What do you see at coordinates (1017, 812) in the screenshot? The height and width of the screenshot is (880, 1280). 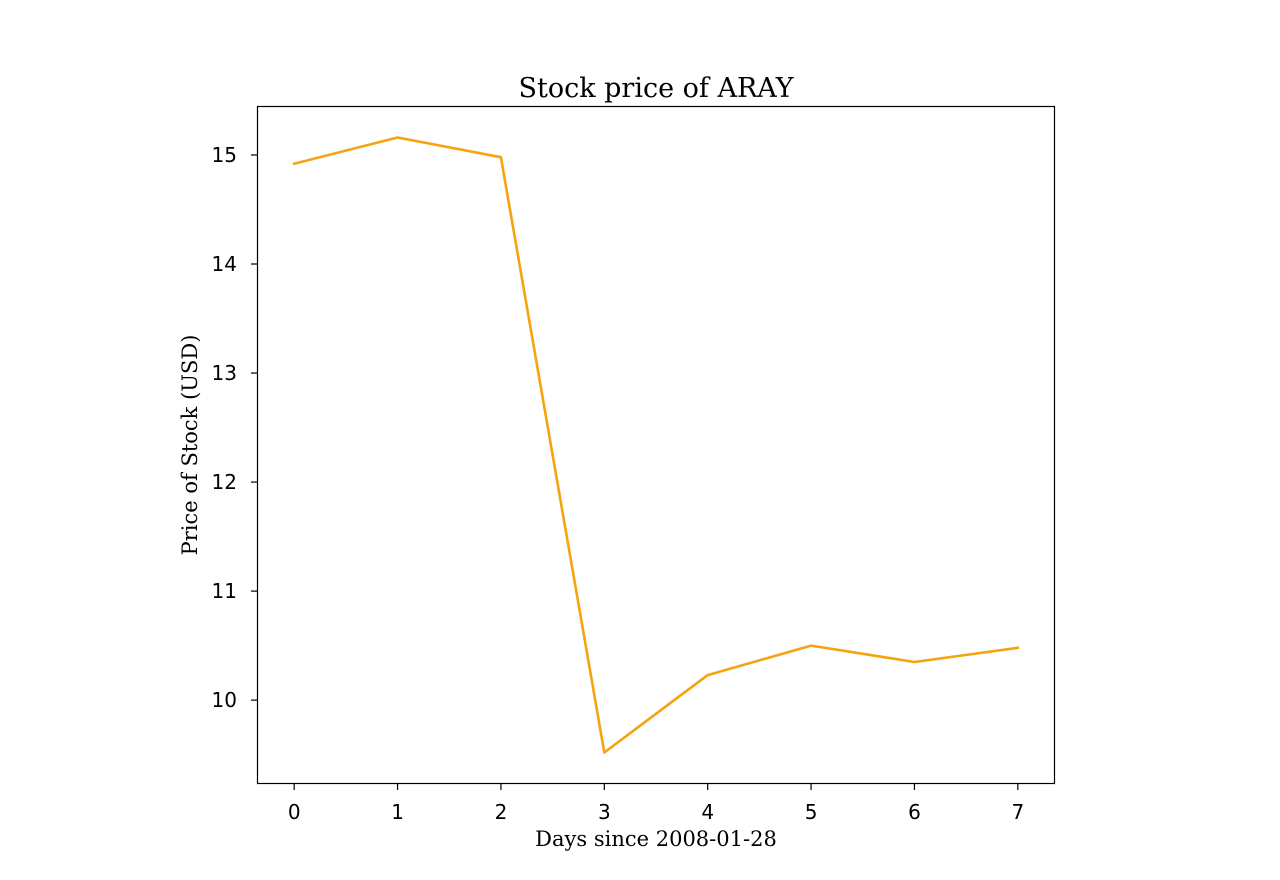 I see `x-tick-label: 7` at bounding box center [1017, 812].